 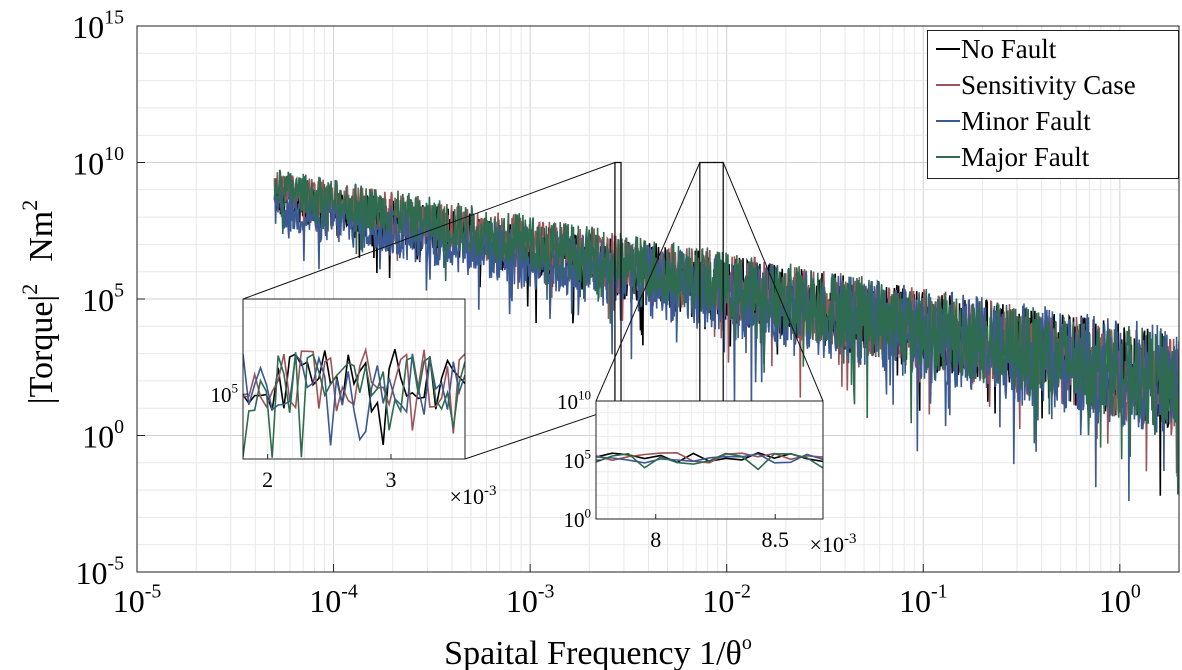 I want to click on legend-swatch-no-fault, so click(x=948, y=49).